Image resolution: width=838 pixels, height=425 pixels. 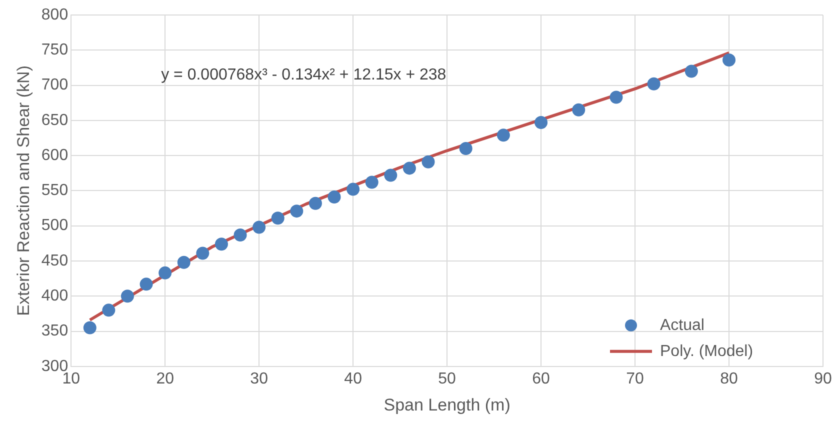 I want to click on y-tick-label: 600, so click(x=54, y=155).